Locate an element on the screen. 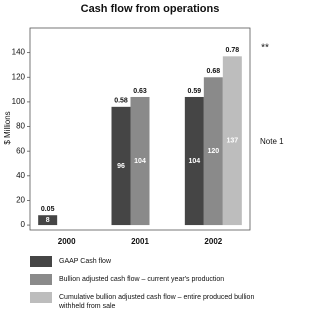 This screenshot has width=320, height=323. x-tick-label: 2001 is located at coordinates (140, 241).